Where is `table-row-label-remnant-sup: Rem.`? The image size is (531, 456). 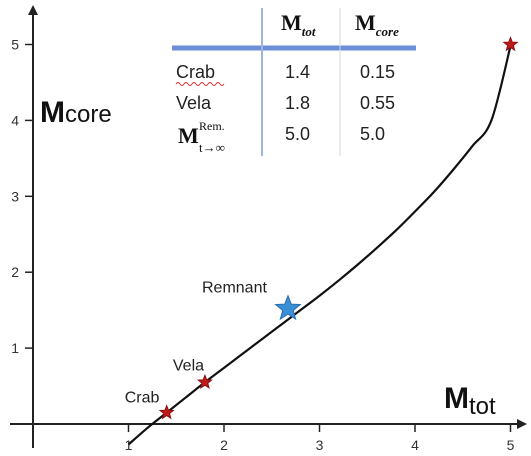
table-row-label-remnant-sup: Rem. is located at coordinates (212, 126).